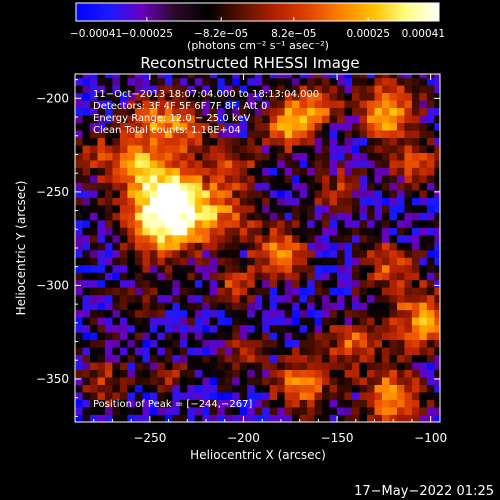 This screenshot has width=500, height=500. Describe the element at coordinates (167, 130) in the screenshot. I see `annotation-clean-counts: Clean Total counts: 1.18E+04` at that location.